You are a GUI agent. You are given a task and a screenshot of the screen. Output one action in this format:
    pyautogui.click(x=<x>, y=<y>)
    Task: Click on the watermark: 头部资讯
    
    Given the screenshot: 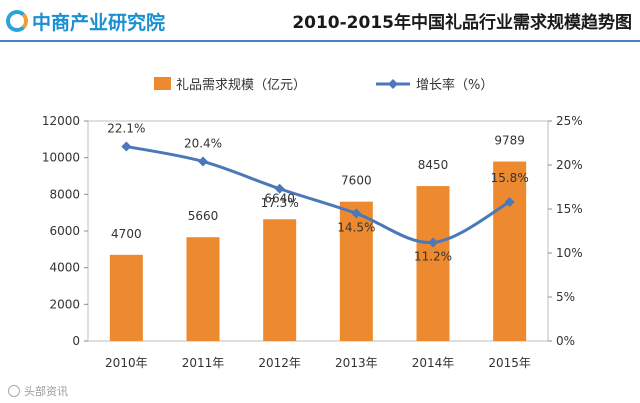 What is the action you would take?
    pyautogui.click(x=38, y=391)
    